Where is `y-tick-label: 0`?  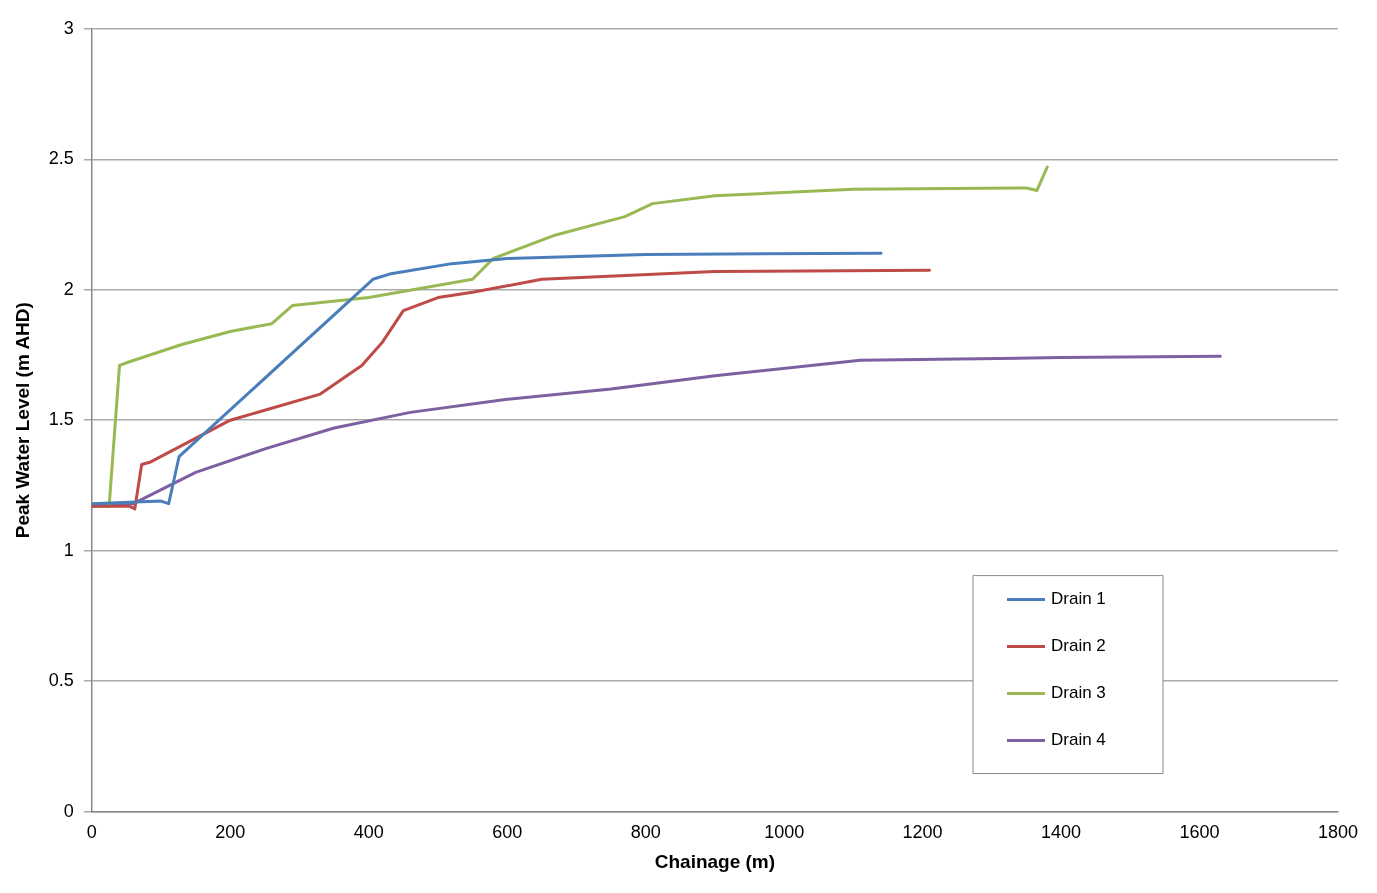
y-tick-label: 0 is located at coordinates (68, 810).